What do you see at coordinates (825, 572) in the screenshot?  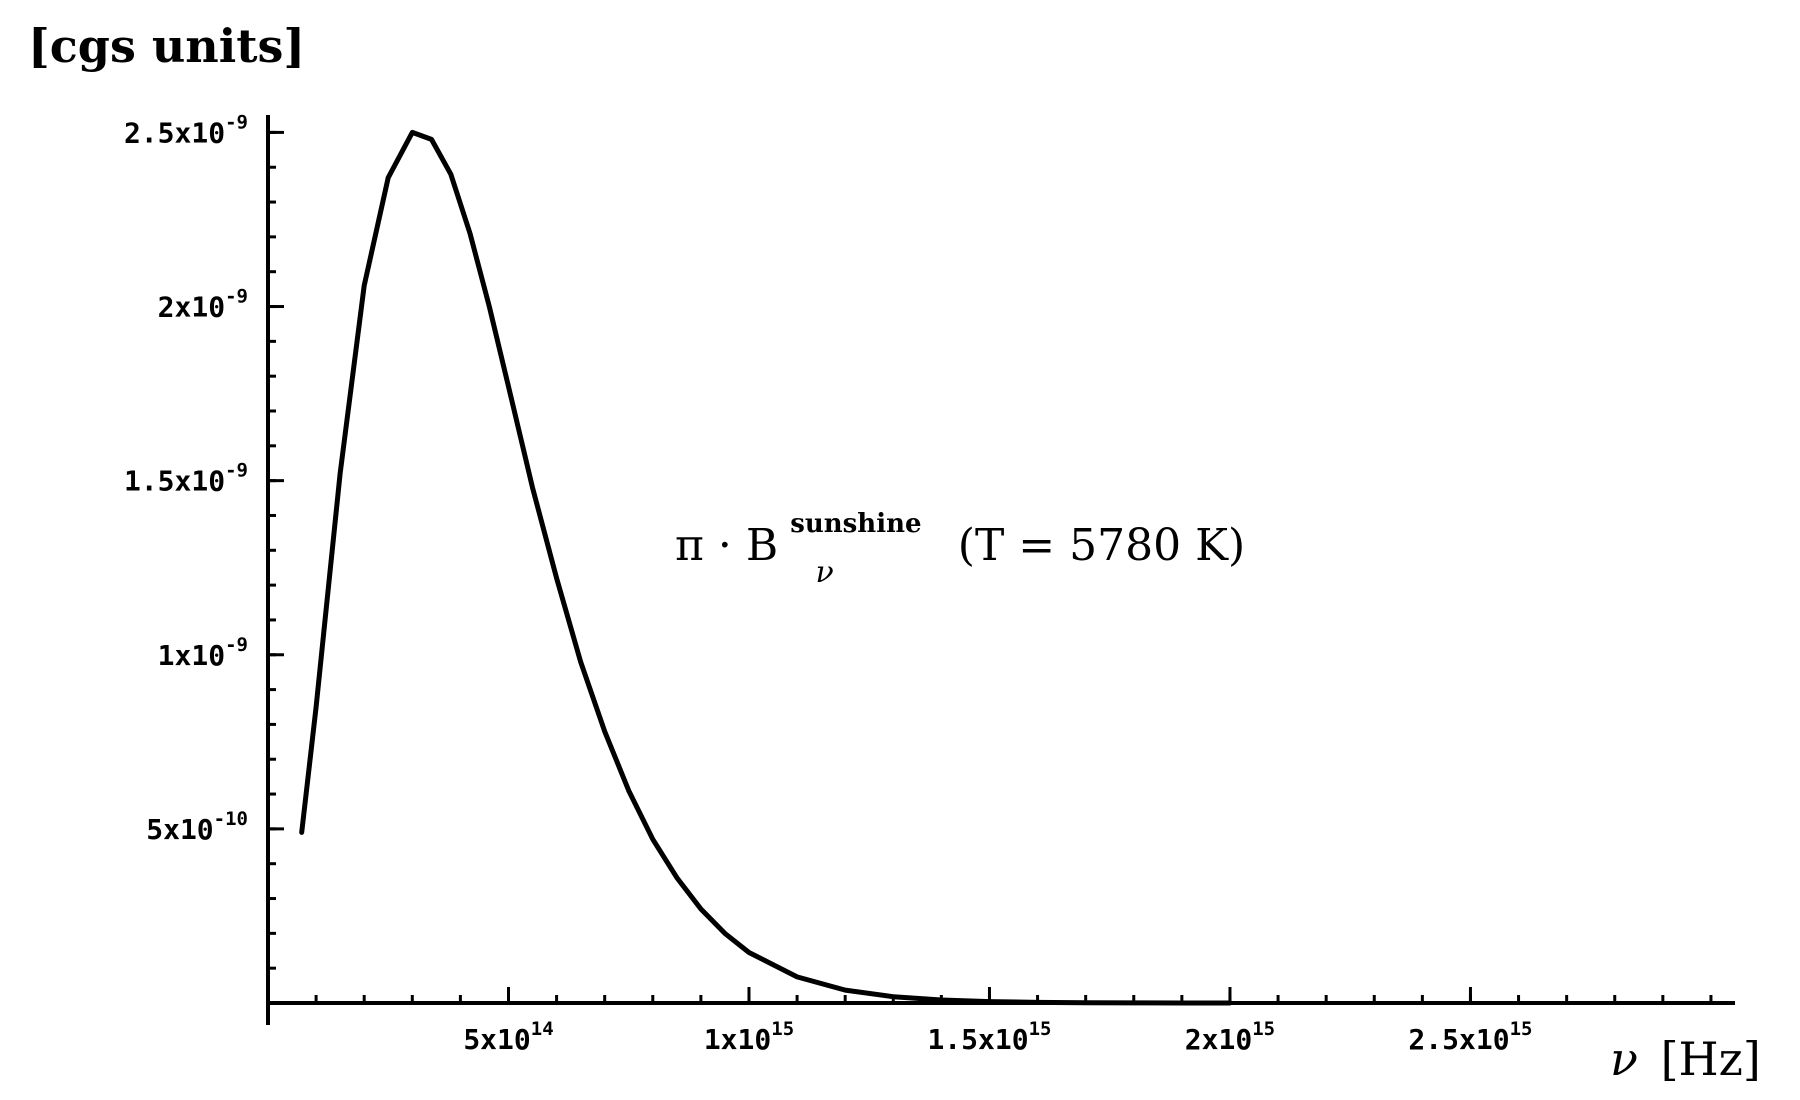 I see `annotation-subscript: ν` at bounding box center [825, 572].